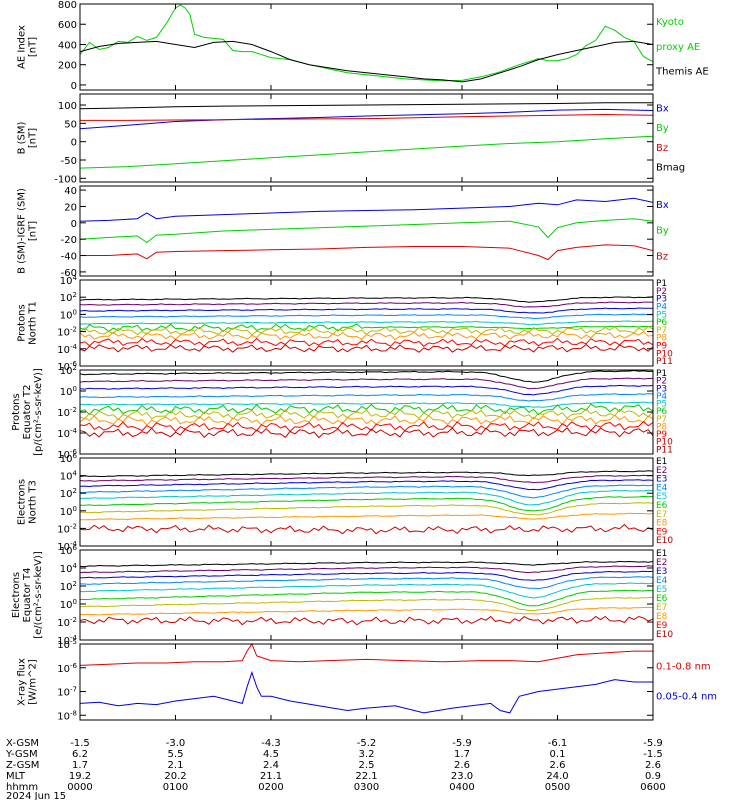 This screenshot has width=750, height=800. What do you see at coordinates (367, 754) in the screenshot?
I see `ephemeris-value: 3.2` at bounding box center [367, 754].